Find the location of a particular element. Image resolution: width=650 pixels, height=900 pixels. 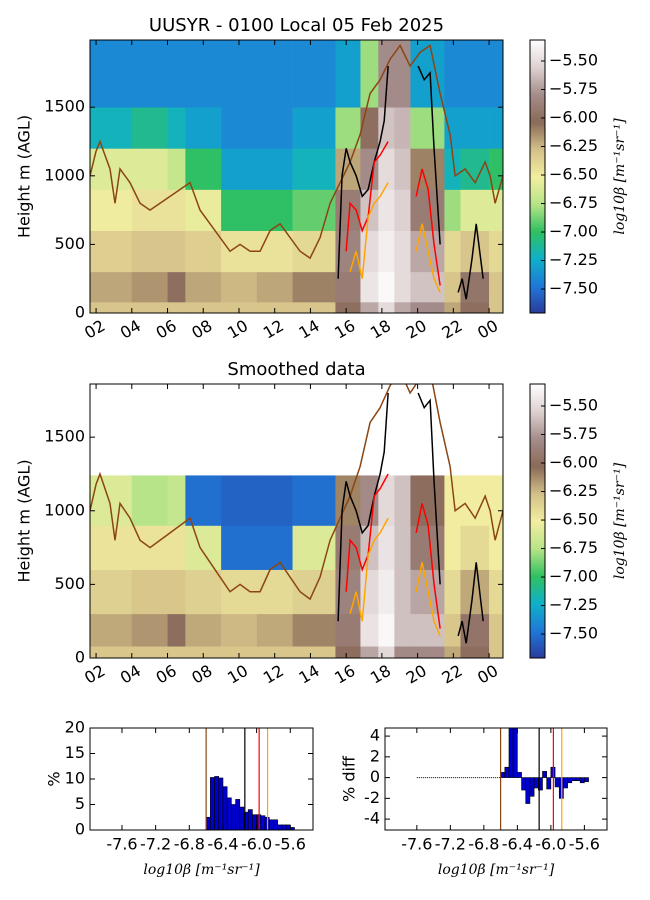

colorbar-tick-label: −6.00 is located at coordinates (573, 117).